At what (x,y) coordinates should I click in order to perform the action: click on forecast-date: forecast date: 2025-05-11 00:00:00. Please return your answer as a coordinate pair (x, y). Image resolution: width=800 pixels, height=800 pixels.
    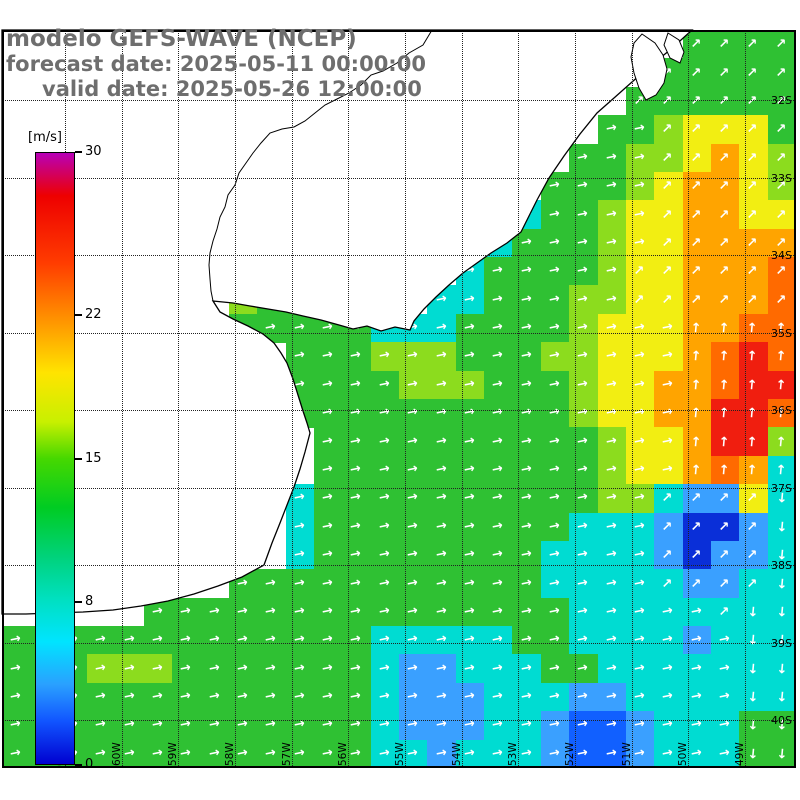
    Looking at the image, I should click on (216, 64).